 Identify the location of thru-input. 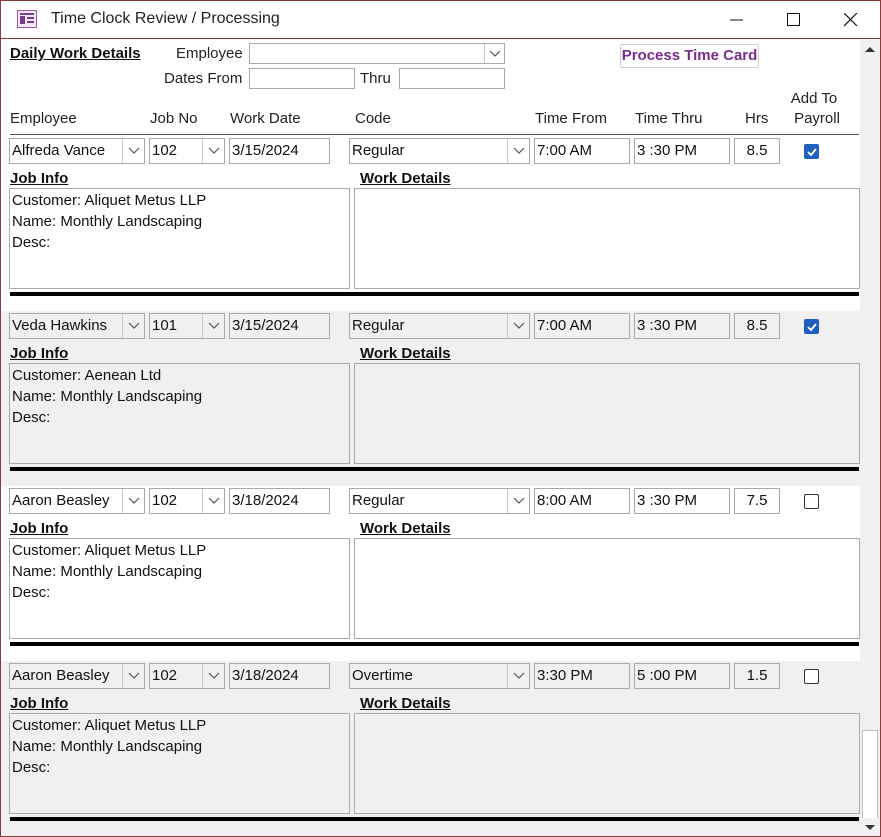
(452, 78).